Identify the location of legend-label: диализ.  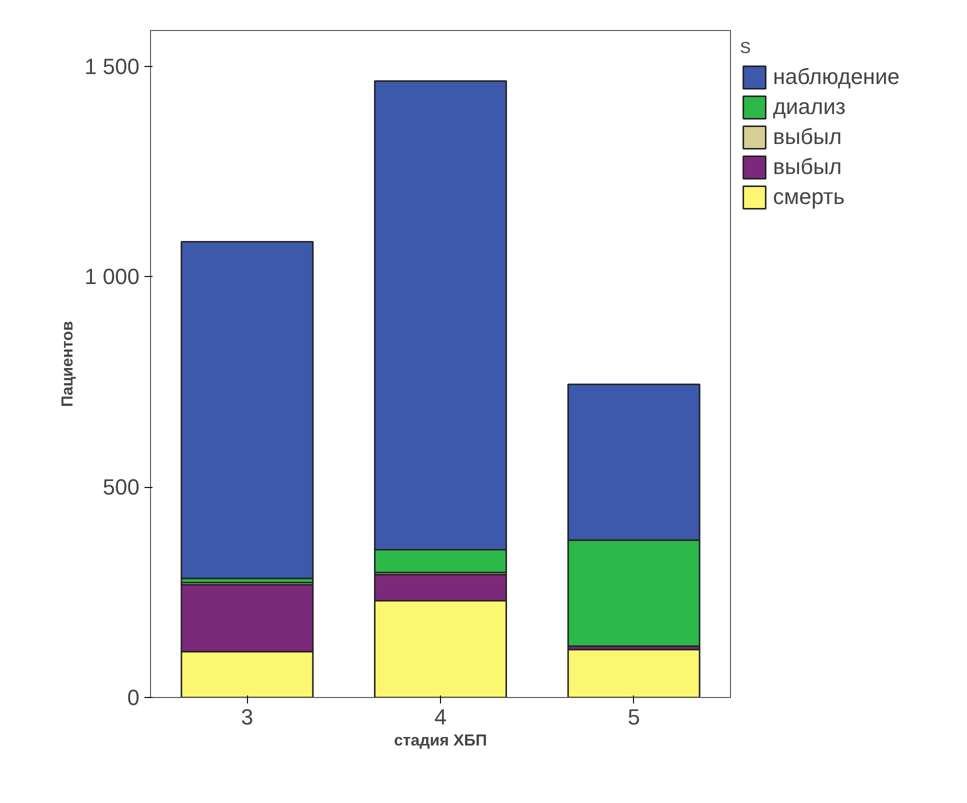
(809, 107).